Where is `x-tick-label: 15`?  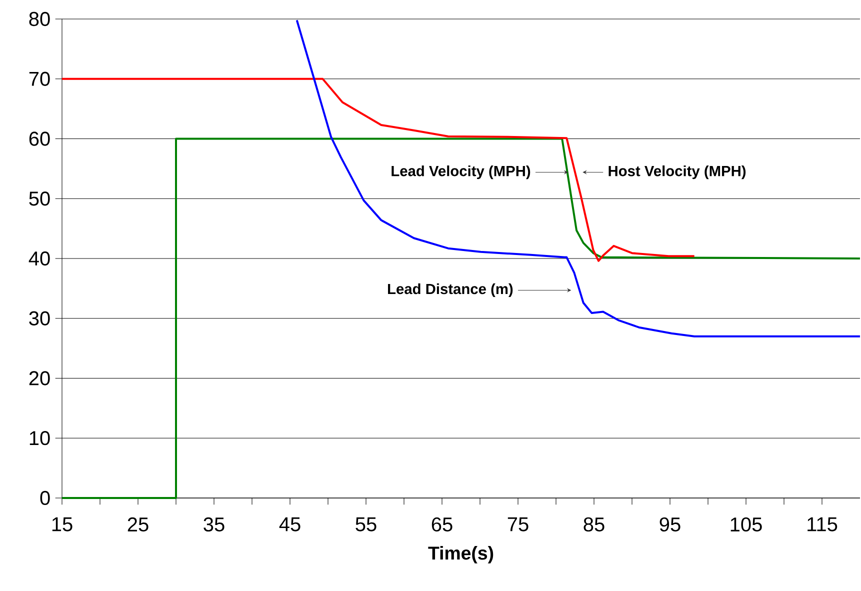 x-tick-label: 15 is located at coordinates (62, 524).